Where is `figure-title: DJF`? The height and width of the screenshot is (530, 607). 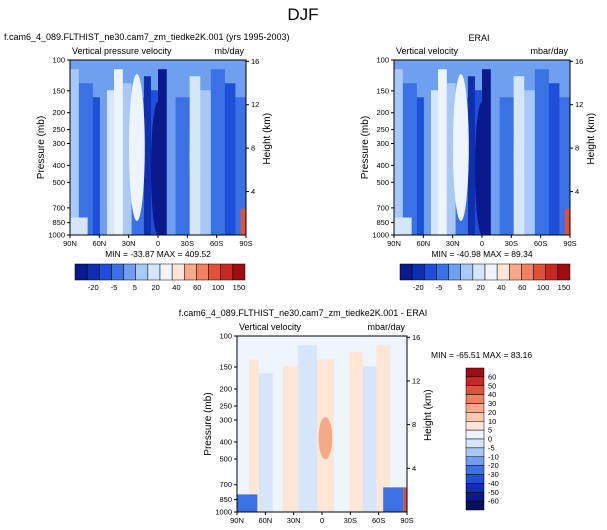
figure-title: DJF is located at coordinates (302, 14).